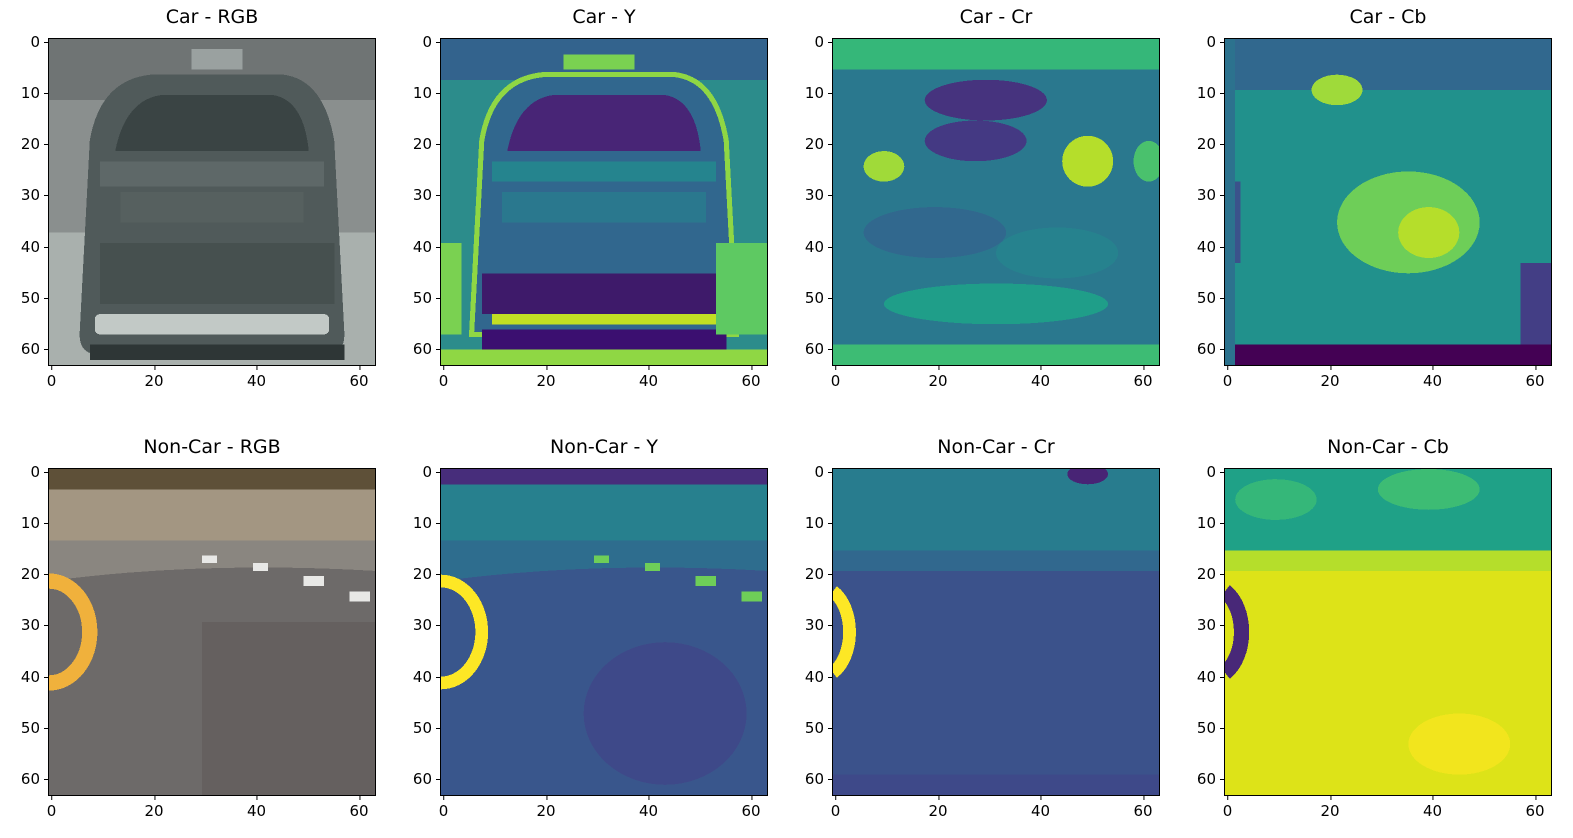 The width and height of the screenshot is (1573, 838). What do you see at coordinates (1388, 17) in the screenshot?
I see `subplot-title: Car - Cb` at bounding box center [1388, 17].